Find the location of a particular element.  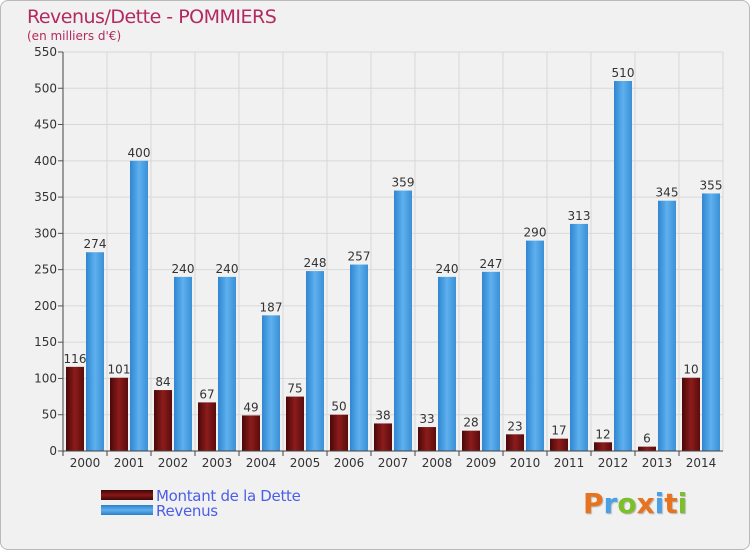

data-label-revenus-2006: 257 is located at coordinates (359, 257).